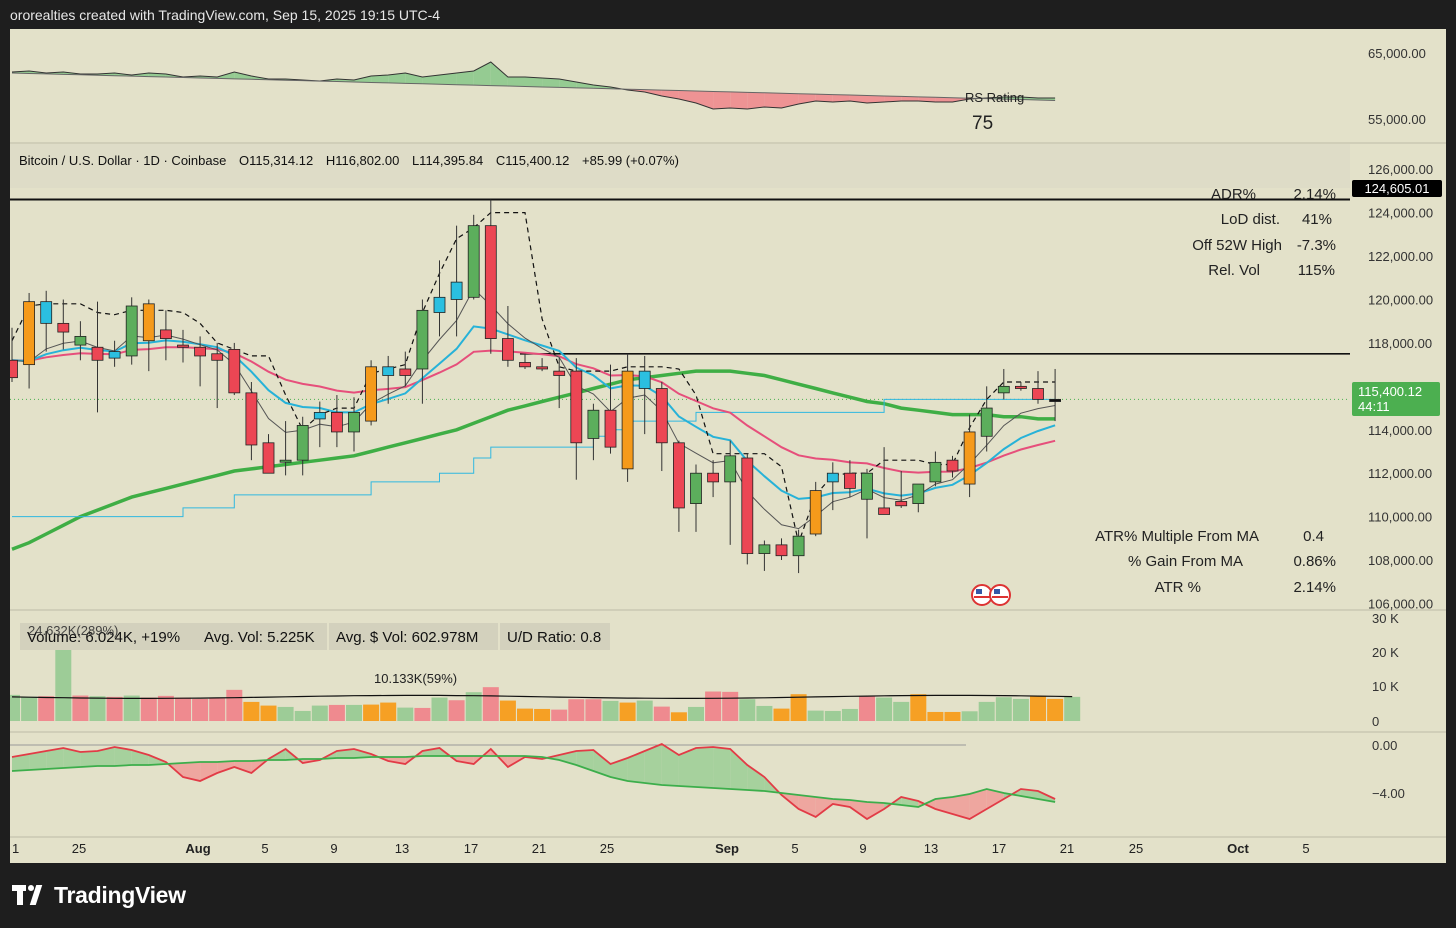  What do you see at coordinates (103, 637) in the screenshot?
I see `volume-info-volume: Volume: 6.024K, +19%` at bounding box center [103, 637].